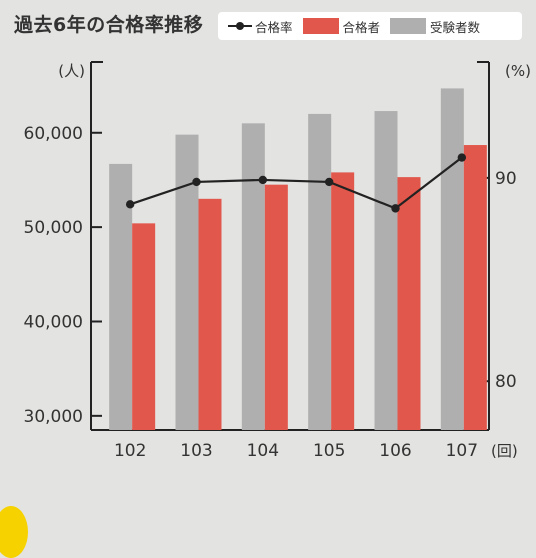 Image resolution: width=536 pixels, height=558 pixels. I want to click on x-tick-label: 103, so click(196, 451).